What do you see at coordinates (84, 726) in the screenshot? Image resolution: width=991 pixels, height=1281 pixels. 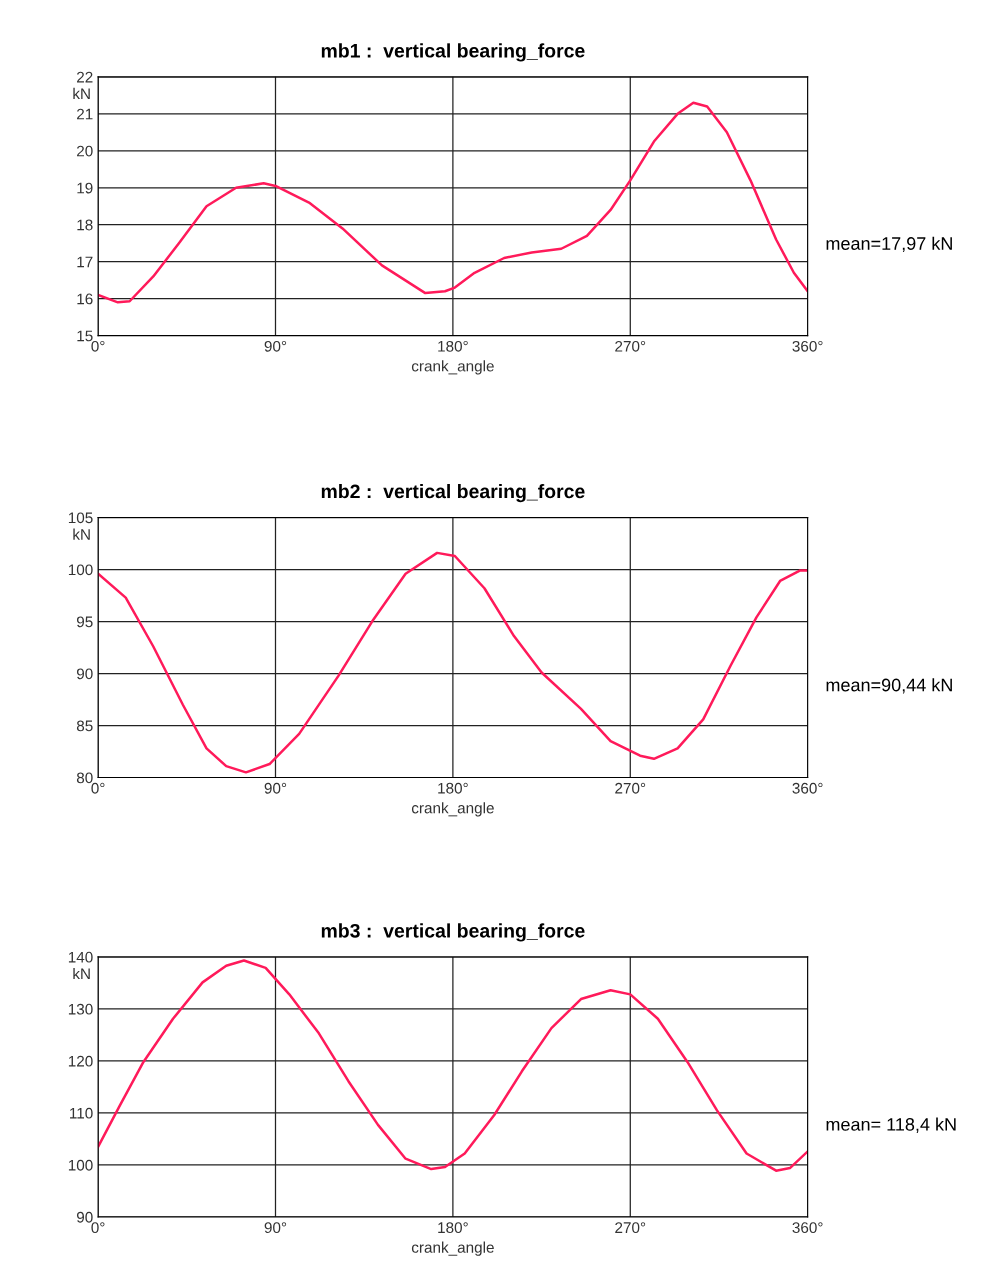 I see `y-tick-label: 85` at bounding box center [84, 726].